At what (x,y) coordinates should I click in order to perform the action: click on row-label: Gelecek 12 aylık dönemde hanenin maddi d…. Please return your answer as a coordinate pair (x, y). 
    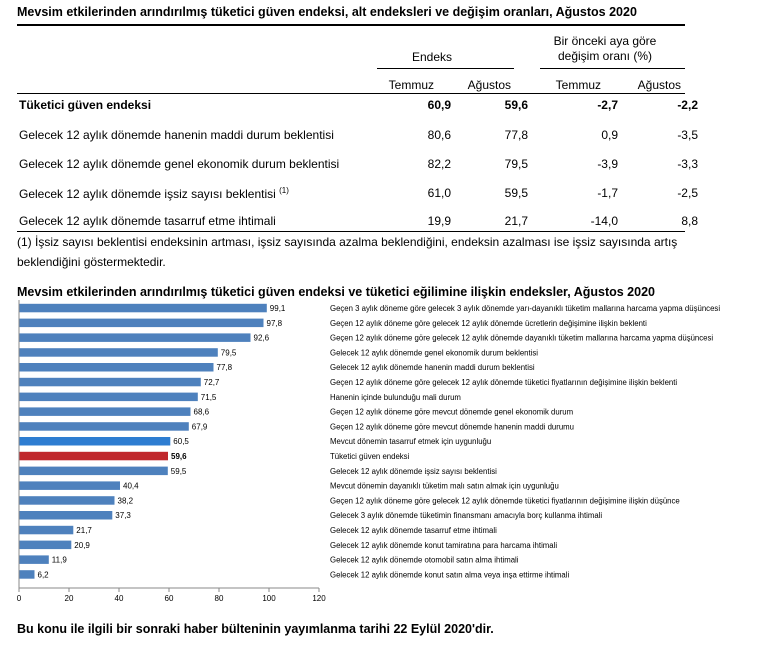
    Looking at the image, I should click on (176, 135).